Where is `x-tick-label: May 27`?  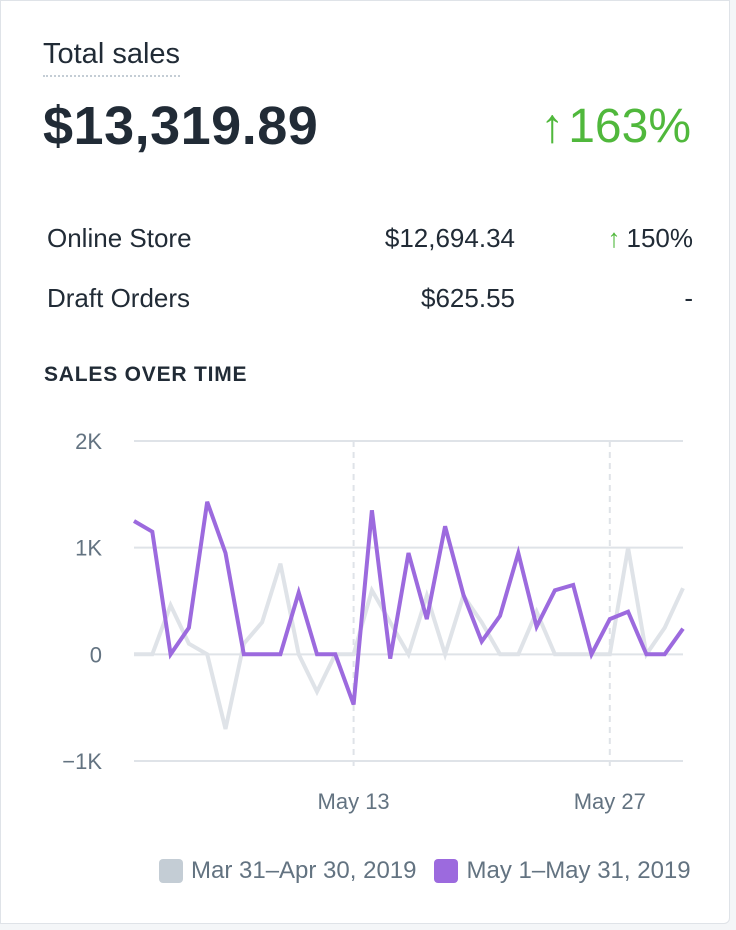
x-tick-label: May 27 is located at coordinates (610, 801).